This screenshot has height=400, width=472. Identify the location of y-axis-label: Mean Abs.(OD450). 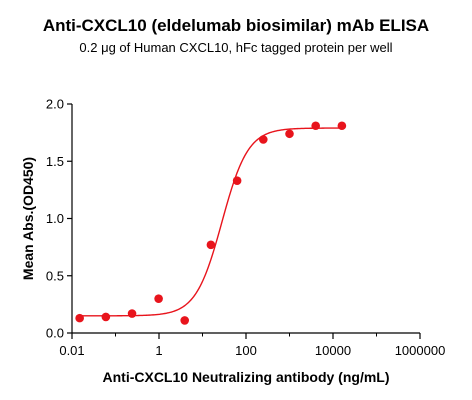
(28, 218).